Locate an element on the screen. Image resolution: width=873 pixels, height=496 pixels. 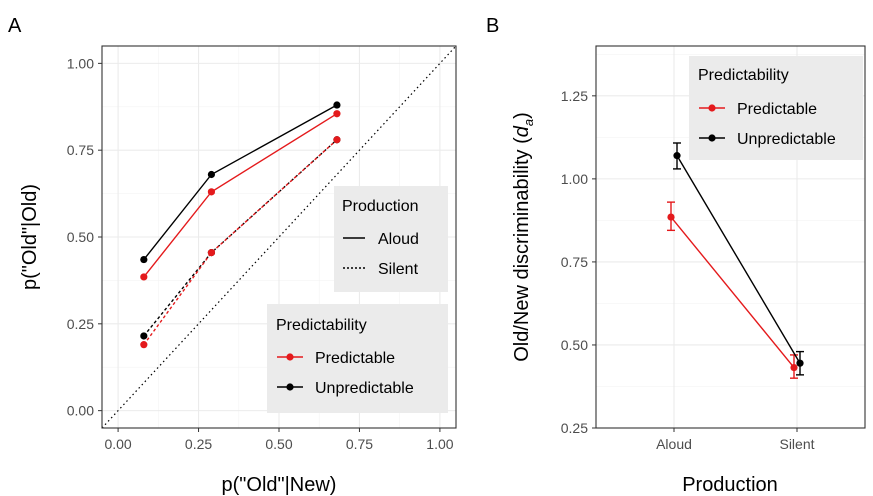
y-title-close: ) is located at coordinates (522, 115).